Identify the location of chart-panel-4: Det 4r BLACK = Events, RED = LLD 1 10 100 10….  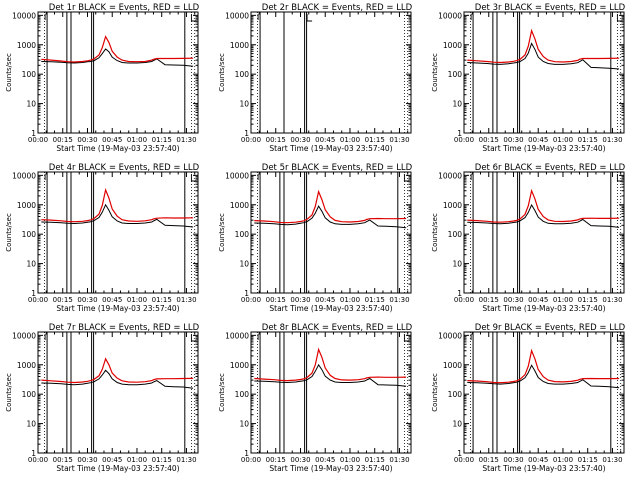
(102, 238).